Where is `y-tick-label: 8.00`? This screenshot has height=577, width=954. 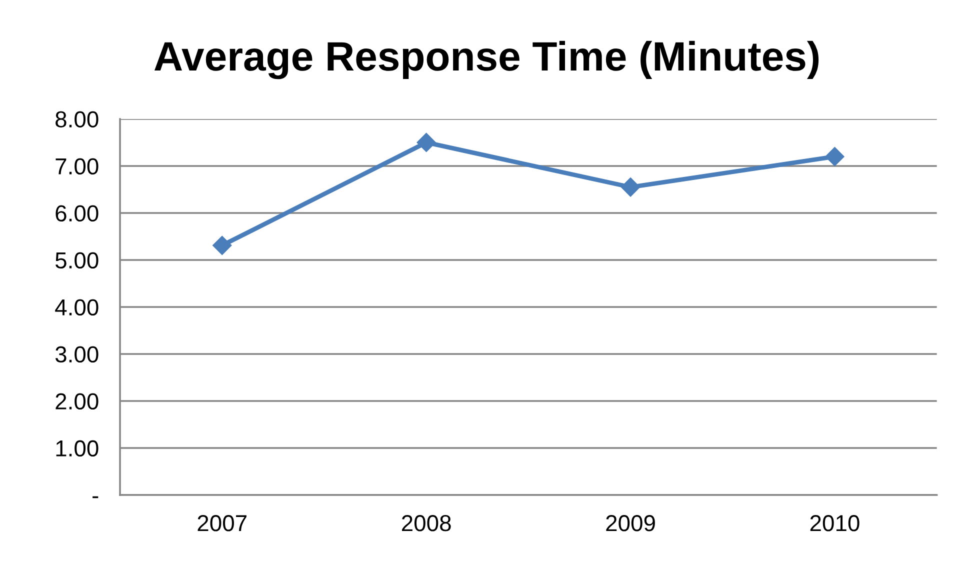
y-tick-label: 8.00 is located at coordinates (77, 119).